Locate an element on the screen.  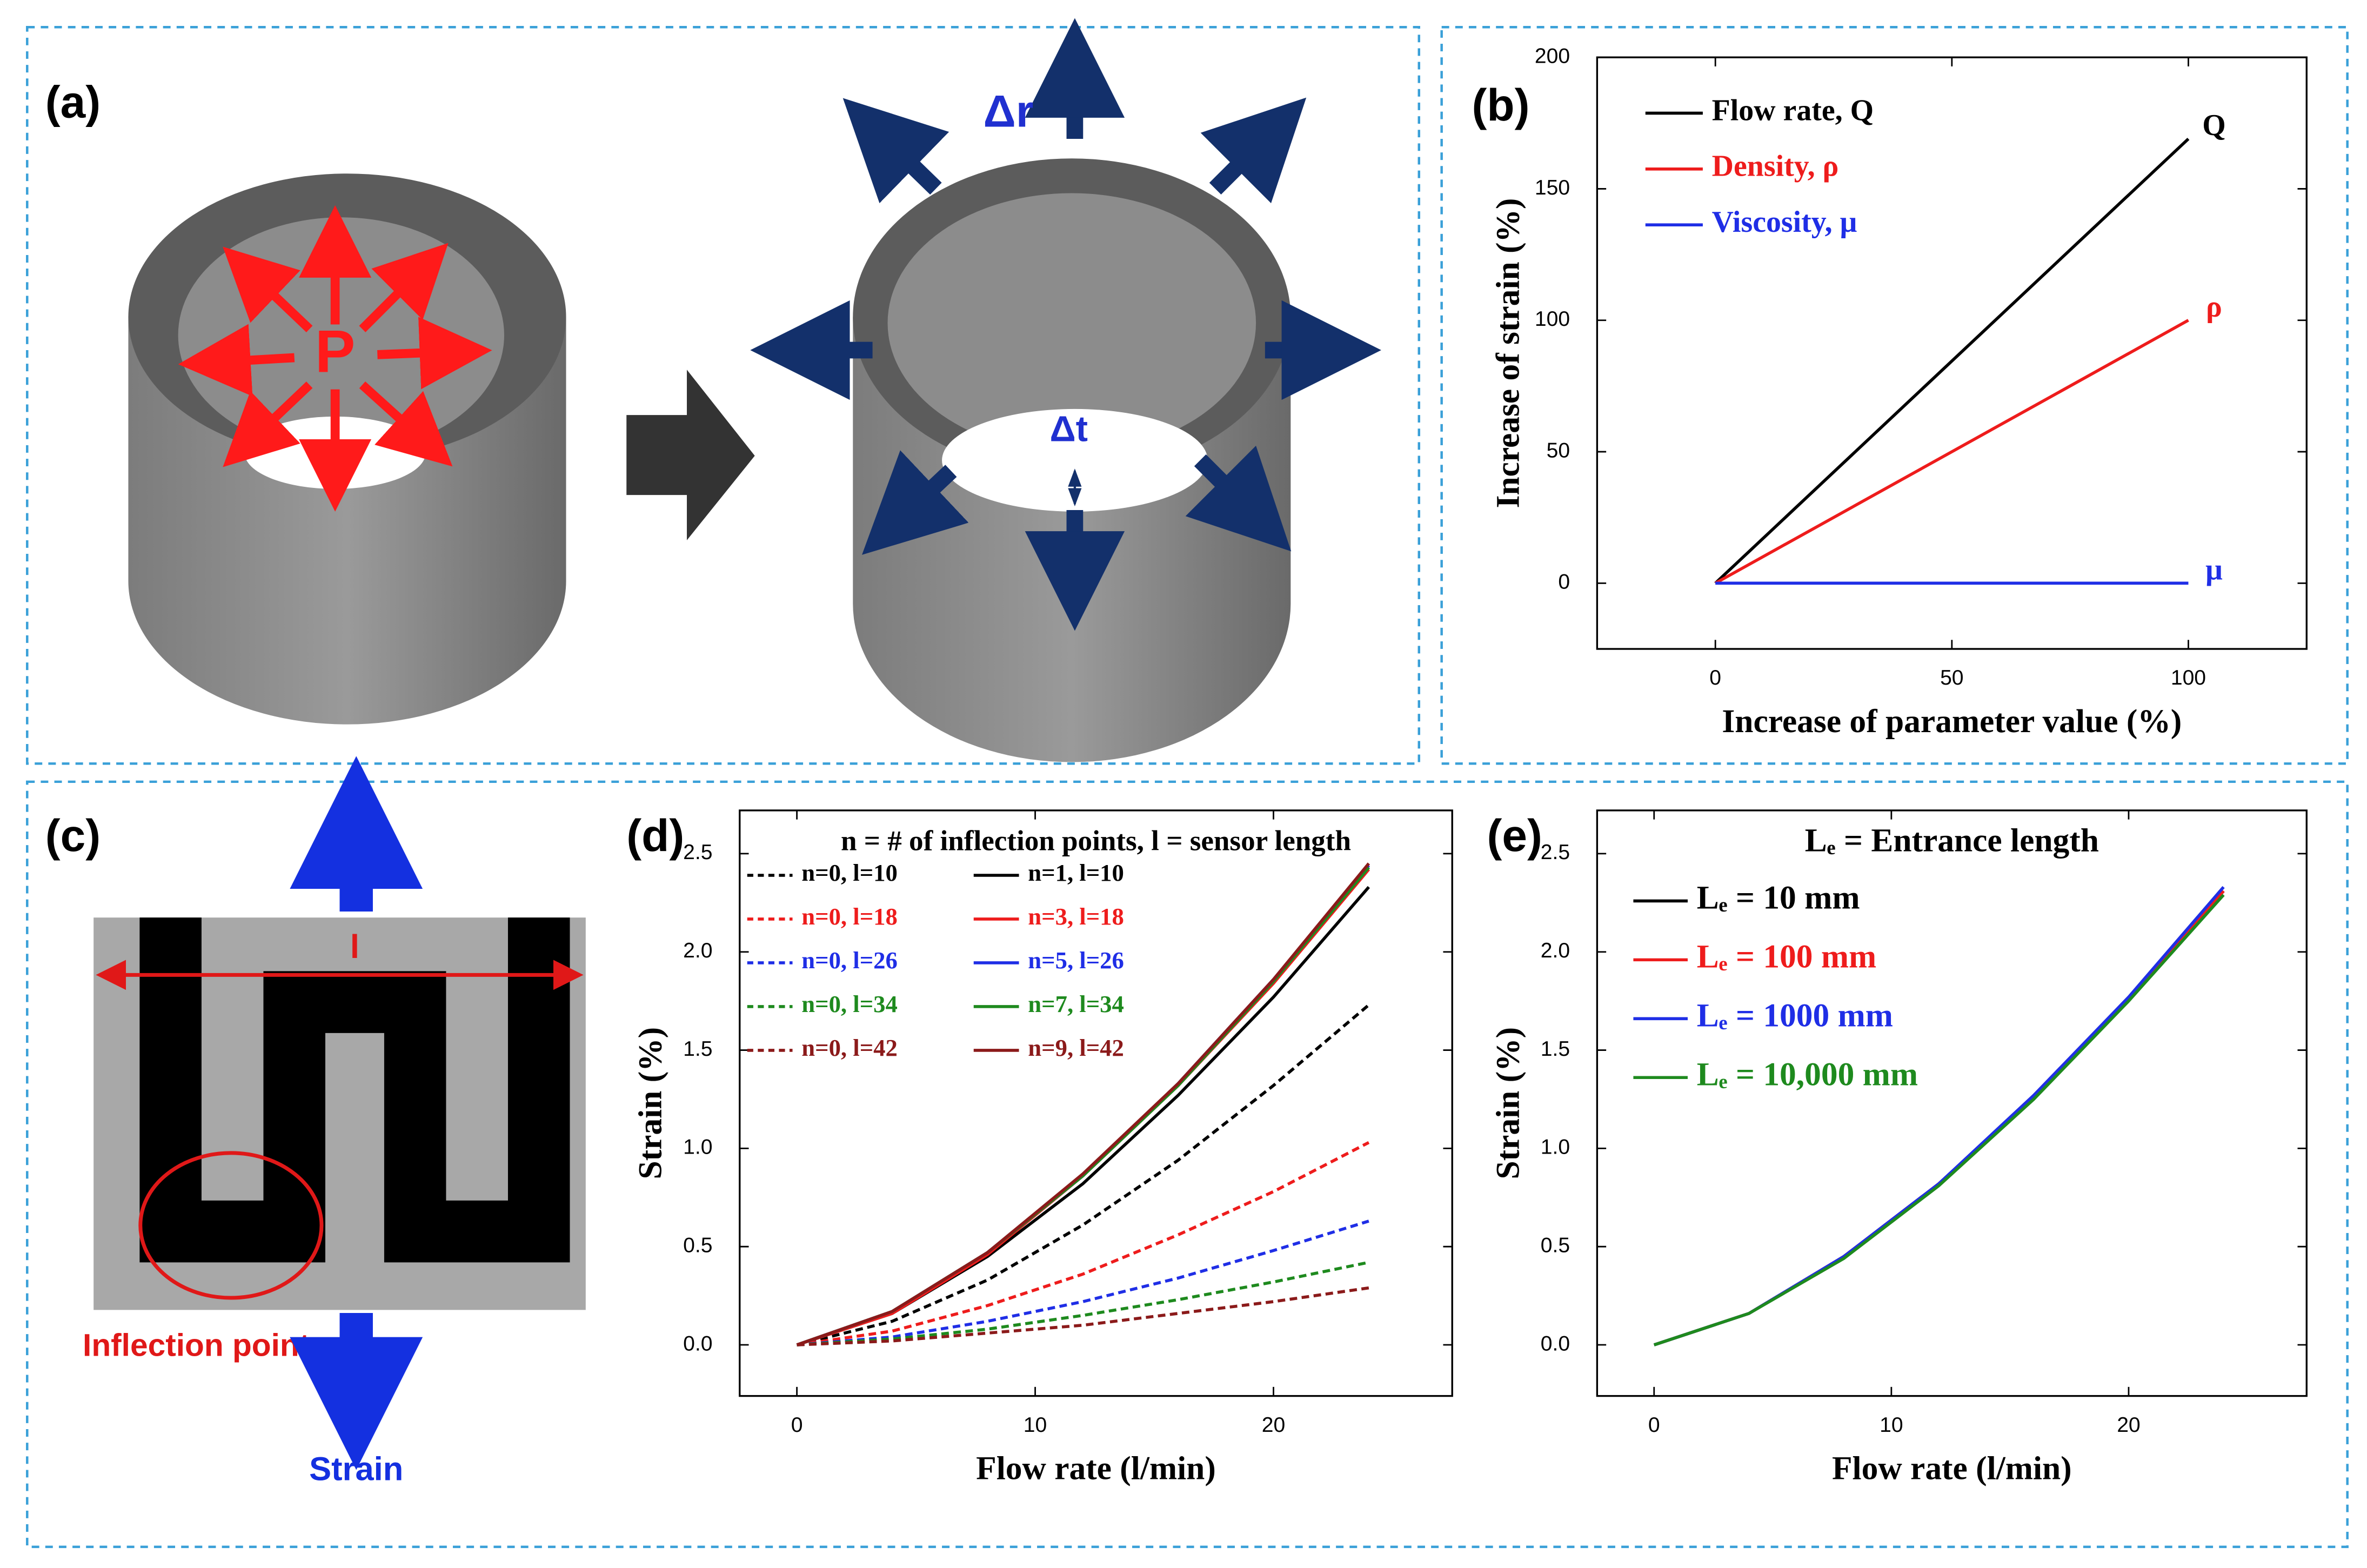
pressure-arrows is located at coordinates (335, 358).